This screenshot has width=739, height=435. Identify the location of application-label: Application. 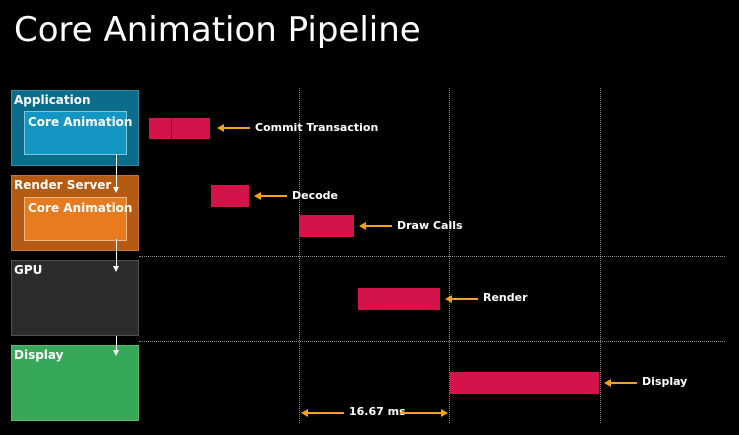
(52, 100).